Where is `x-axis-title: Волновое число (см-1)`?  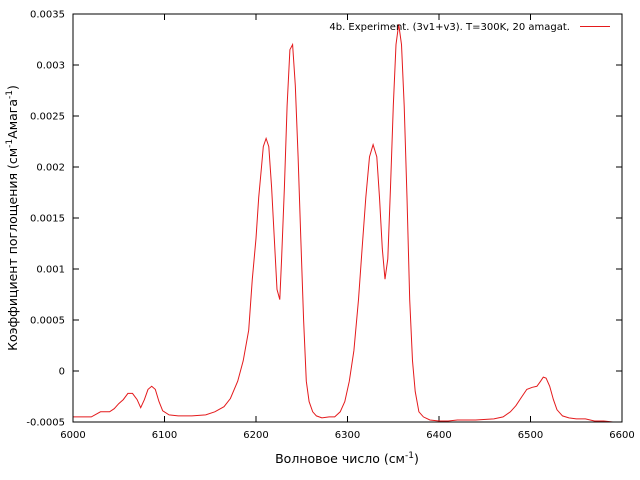
x-axis-title: Волновое число (см-1) is located at coordinates (347, 458).